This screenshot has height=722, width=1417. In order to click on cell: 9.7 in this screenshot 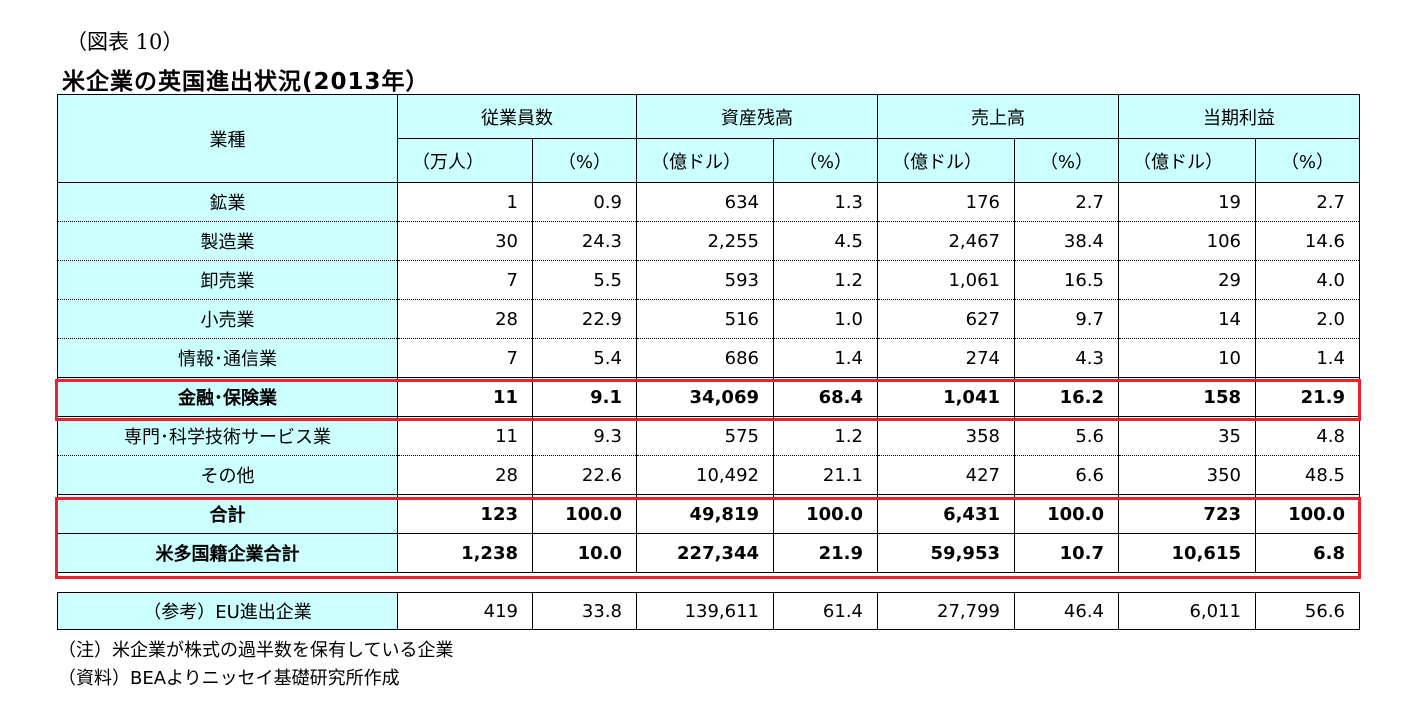, I will do `click(1066, 319)`.